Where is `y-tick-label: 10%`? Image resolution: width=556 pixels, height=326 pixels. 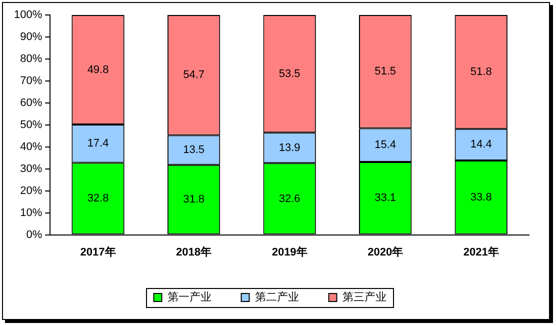
y-tick-label: 10% is located at coordinates (31, 212).